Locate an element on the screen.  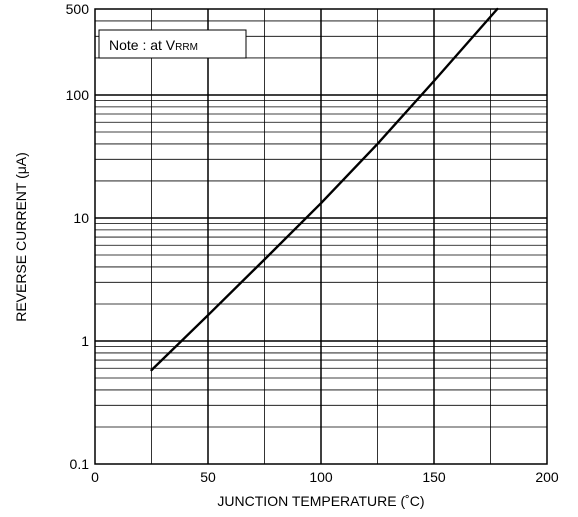
note-box: Note : at VRRM is located at coordinates (172, 44).